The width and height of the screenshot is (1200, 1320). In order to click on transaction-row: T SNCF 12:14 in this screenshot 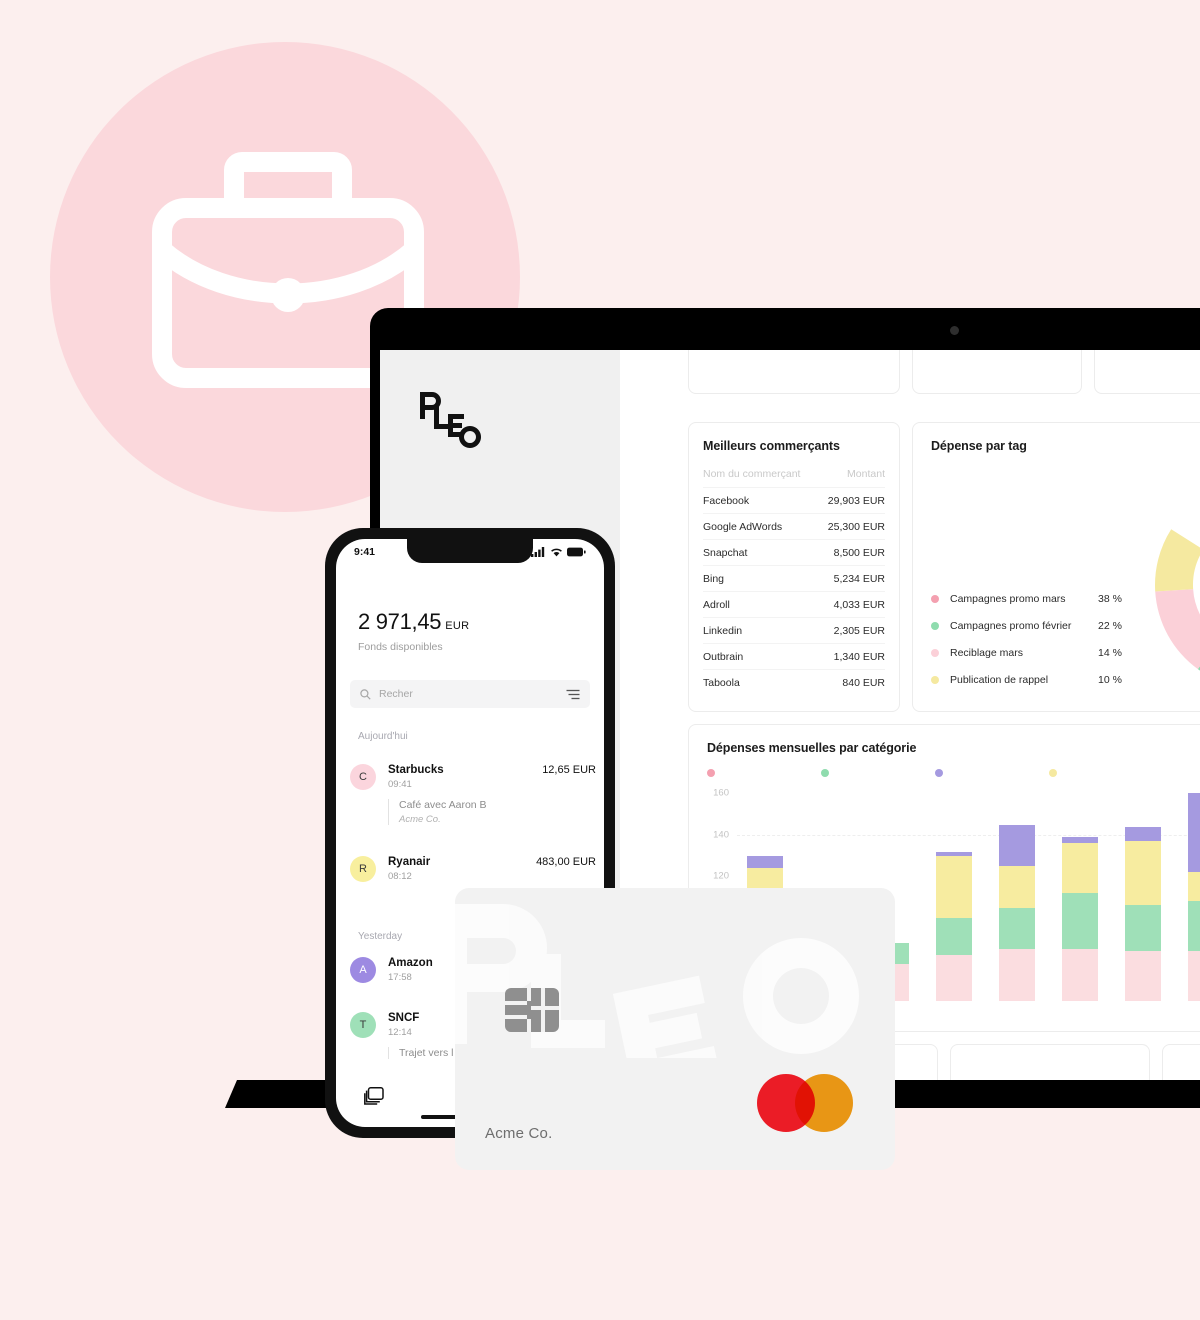, I will do `click(473, 1025)`.